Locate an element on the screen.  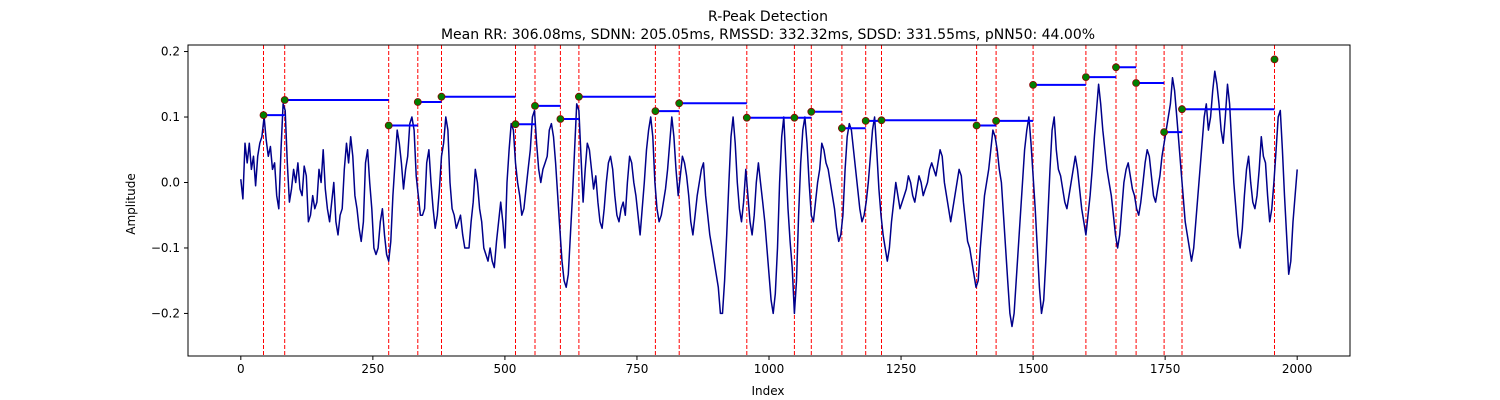
y-tick-label-0: −0.2 is located at coordinates (165, 313).